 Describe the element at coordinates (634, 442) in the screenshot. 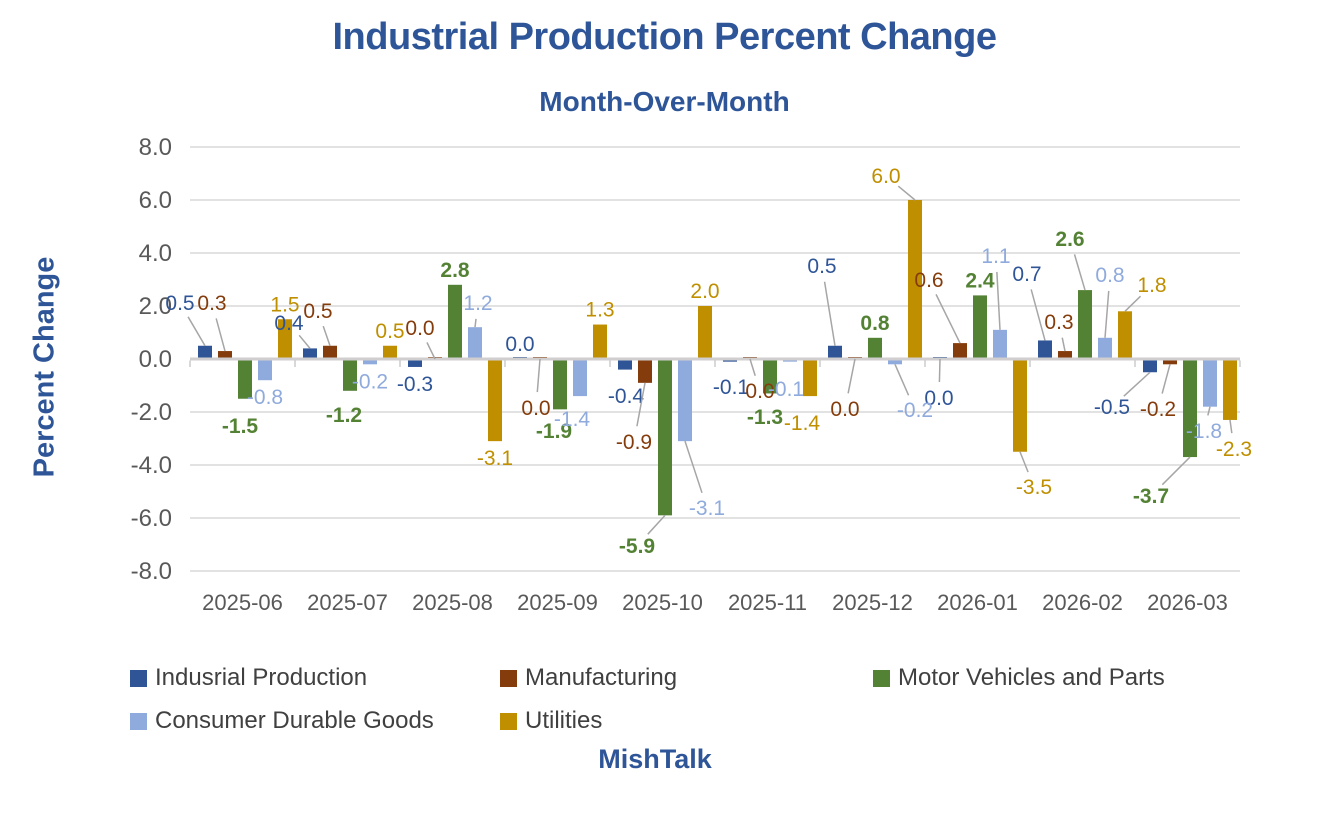

I see `data-label: -0.9` at that location.